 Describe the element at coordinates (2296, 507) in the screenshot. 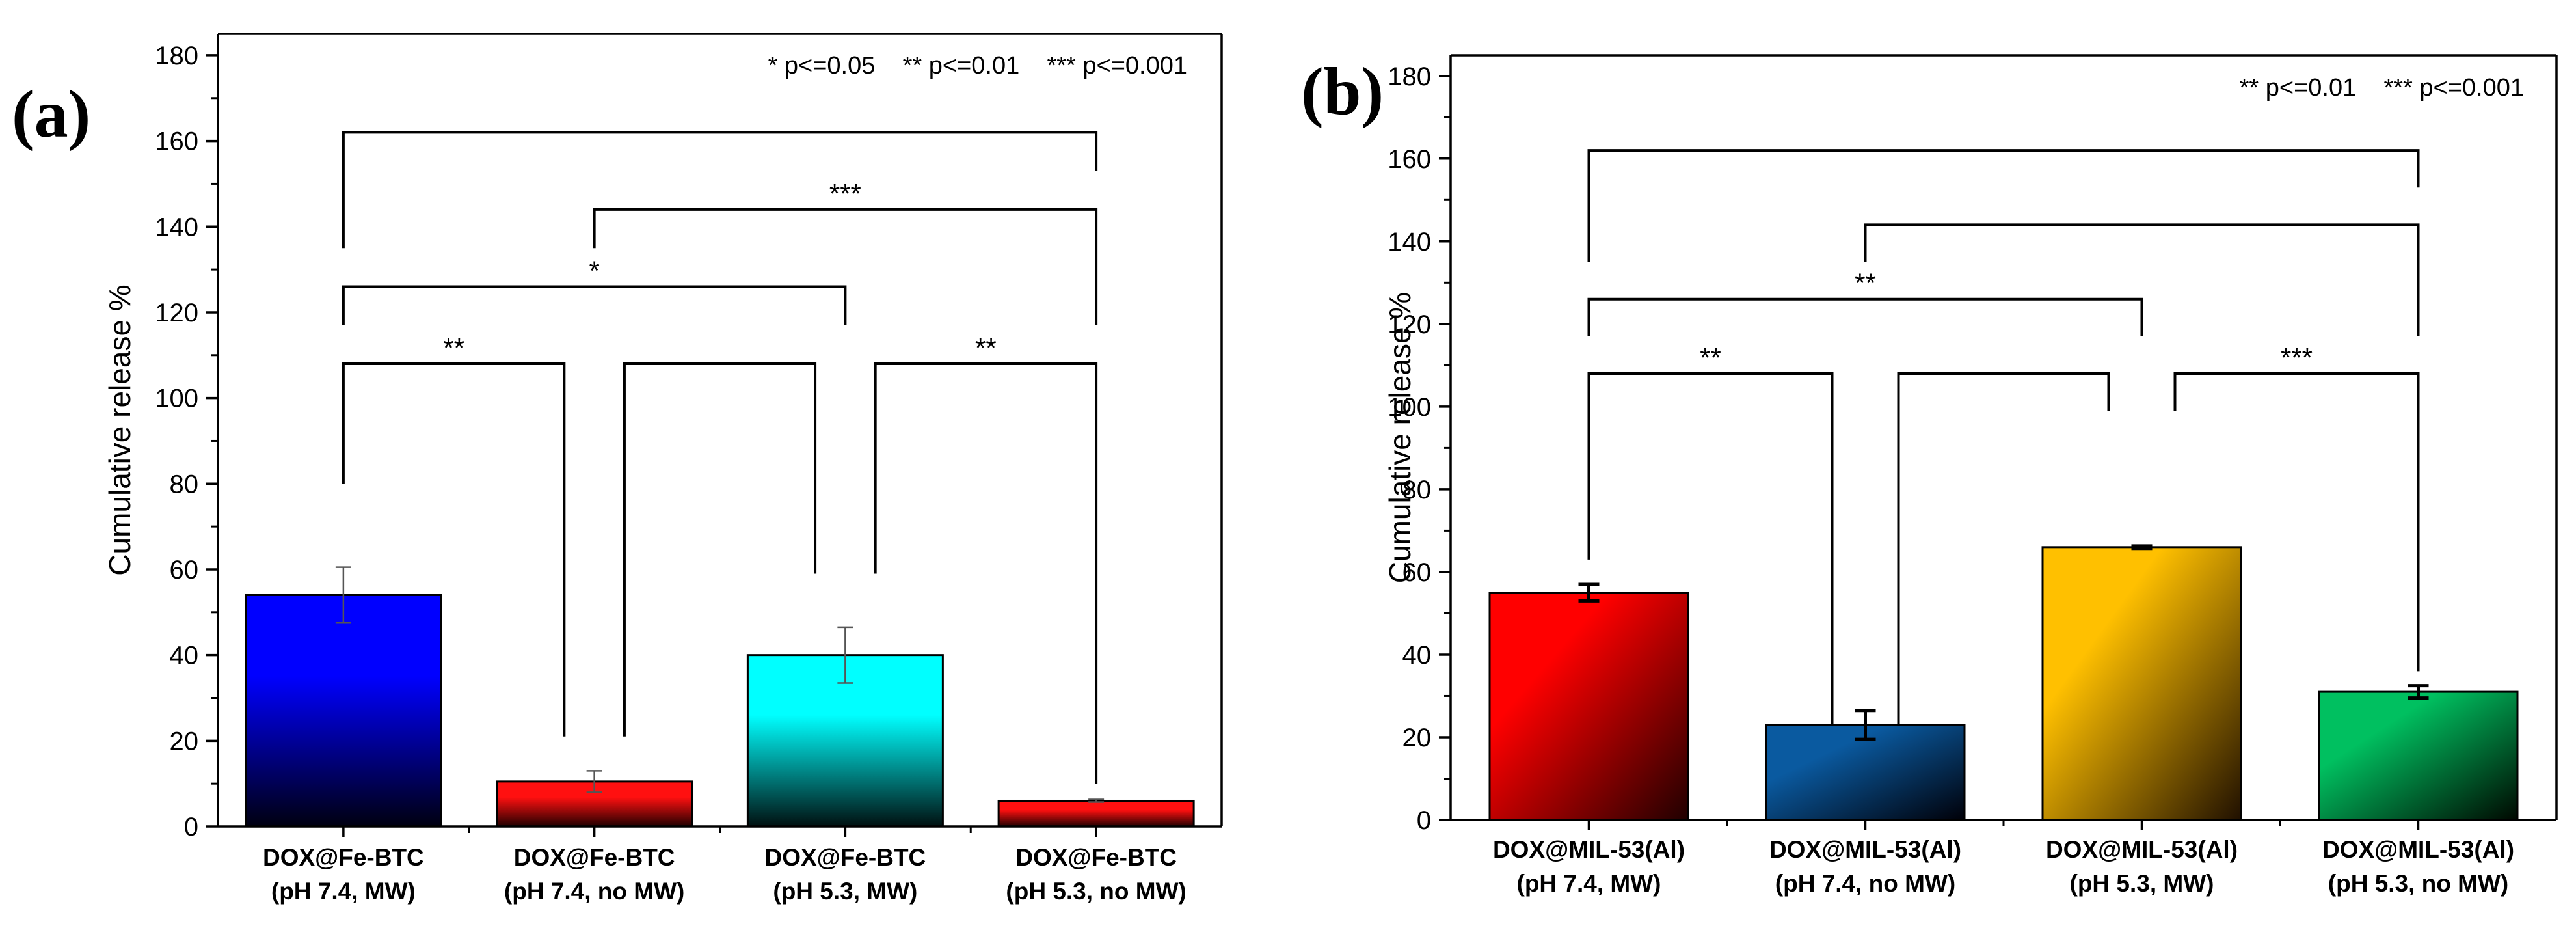

I see `significance-bracket-6: ***` at that location.